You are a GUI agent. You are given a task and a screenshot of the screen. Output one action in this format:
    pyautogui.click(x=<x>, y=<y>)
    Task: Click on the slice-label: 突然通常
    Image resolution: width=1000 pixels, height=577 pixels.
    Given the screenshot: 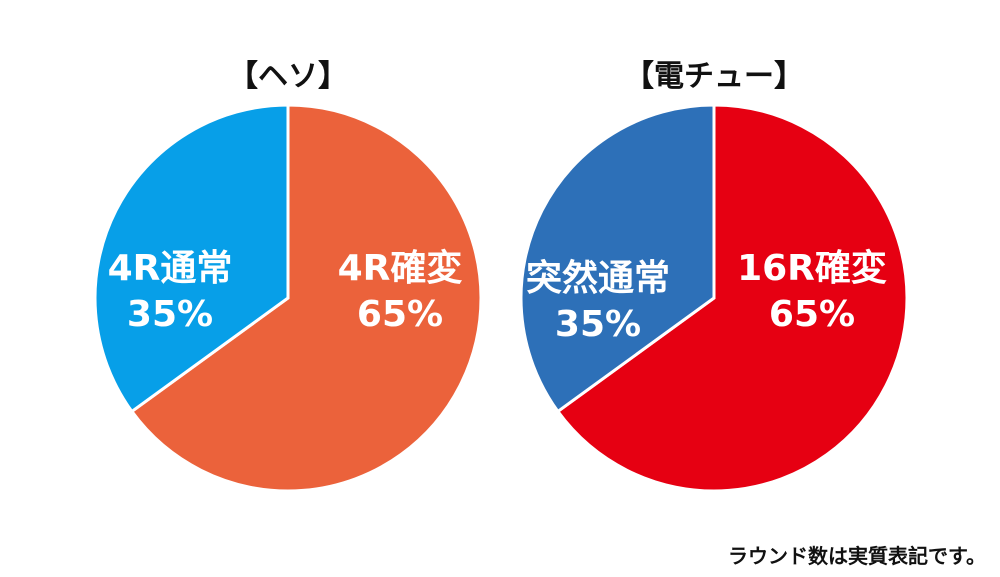 What is the action you would take?
    pyautogui.click(x=598, y=278)
    